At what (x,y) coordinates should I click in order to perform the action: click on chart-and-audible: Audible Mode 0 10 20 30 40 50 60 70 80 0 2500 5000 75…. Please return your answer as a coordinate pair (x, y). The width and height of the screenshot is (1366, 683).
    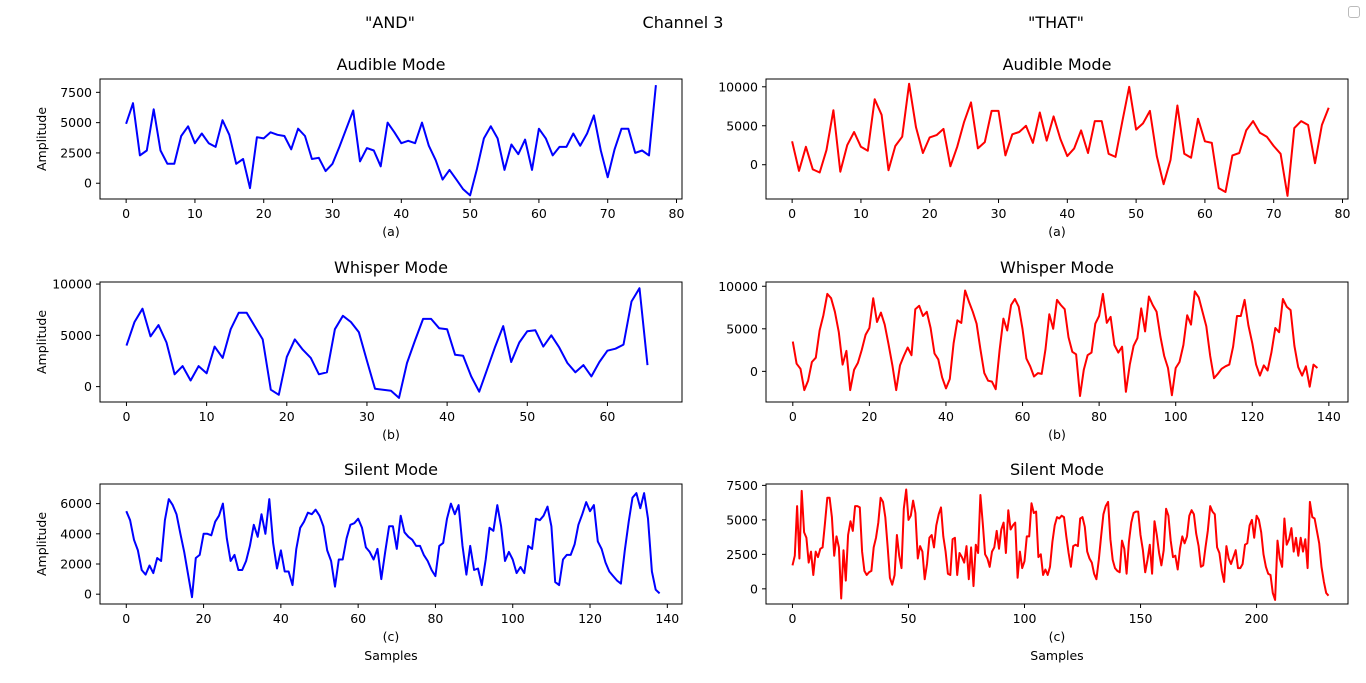
    Looking at the image, I should click on (359, 147).